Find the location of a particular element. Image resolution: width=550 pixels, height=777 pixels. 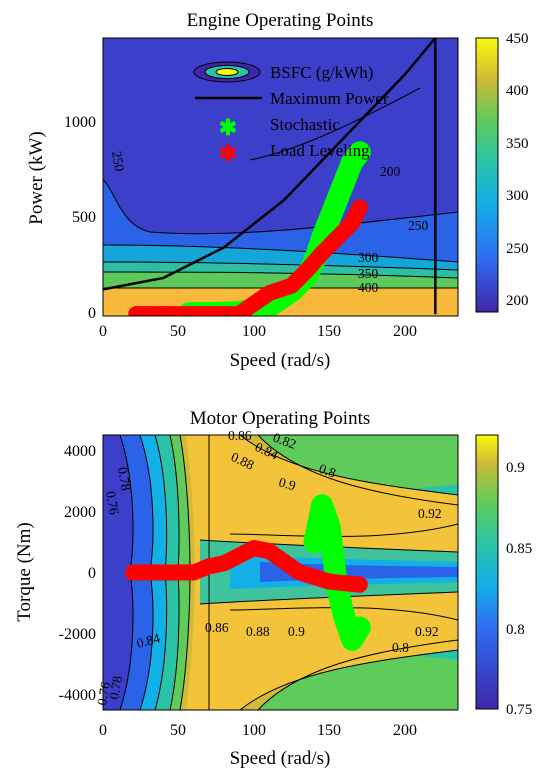

contour-label: 0.8 is located at coordinates (400, 647).